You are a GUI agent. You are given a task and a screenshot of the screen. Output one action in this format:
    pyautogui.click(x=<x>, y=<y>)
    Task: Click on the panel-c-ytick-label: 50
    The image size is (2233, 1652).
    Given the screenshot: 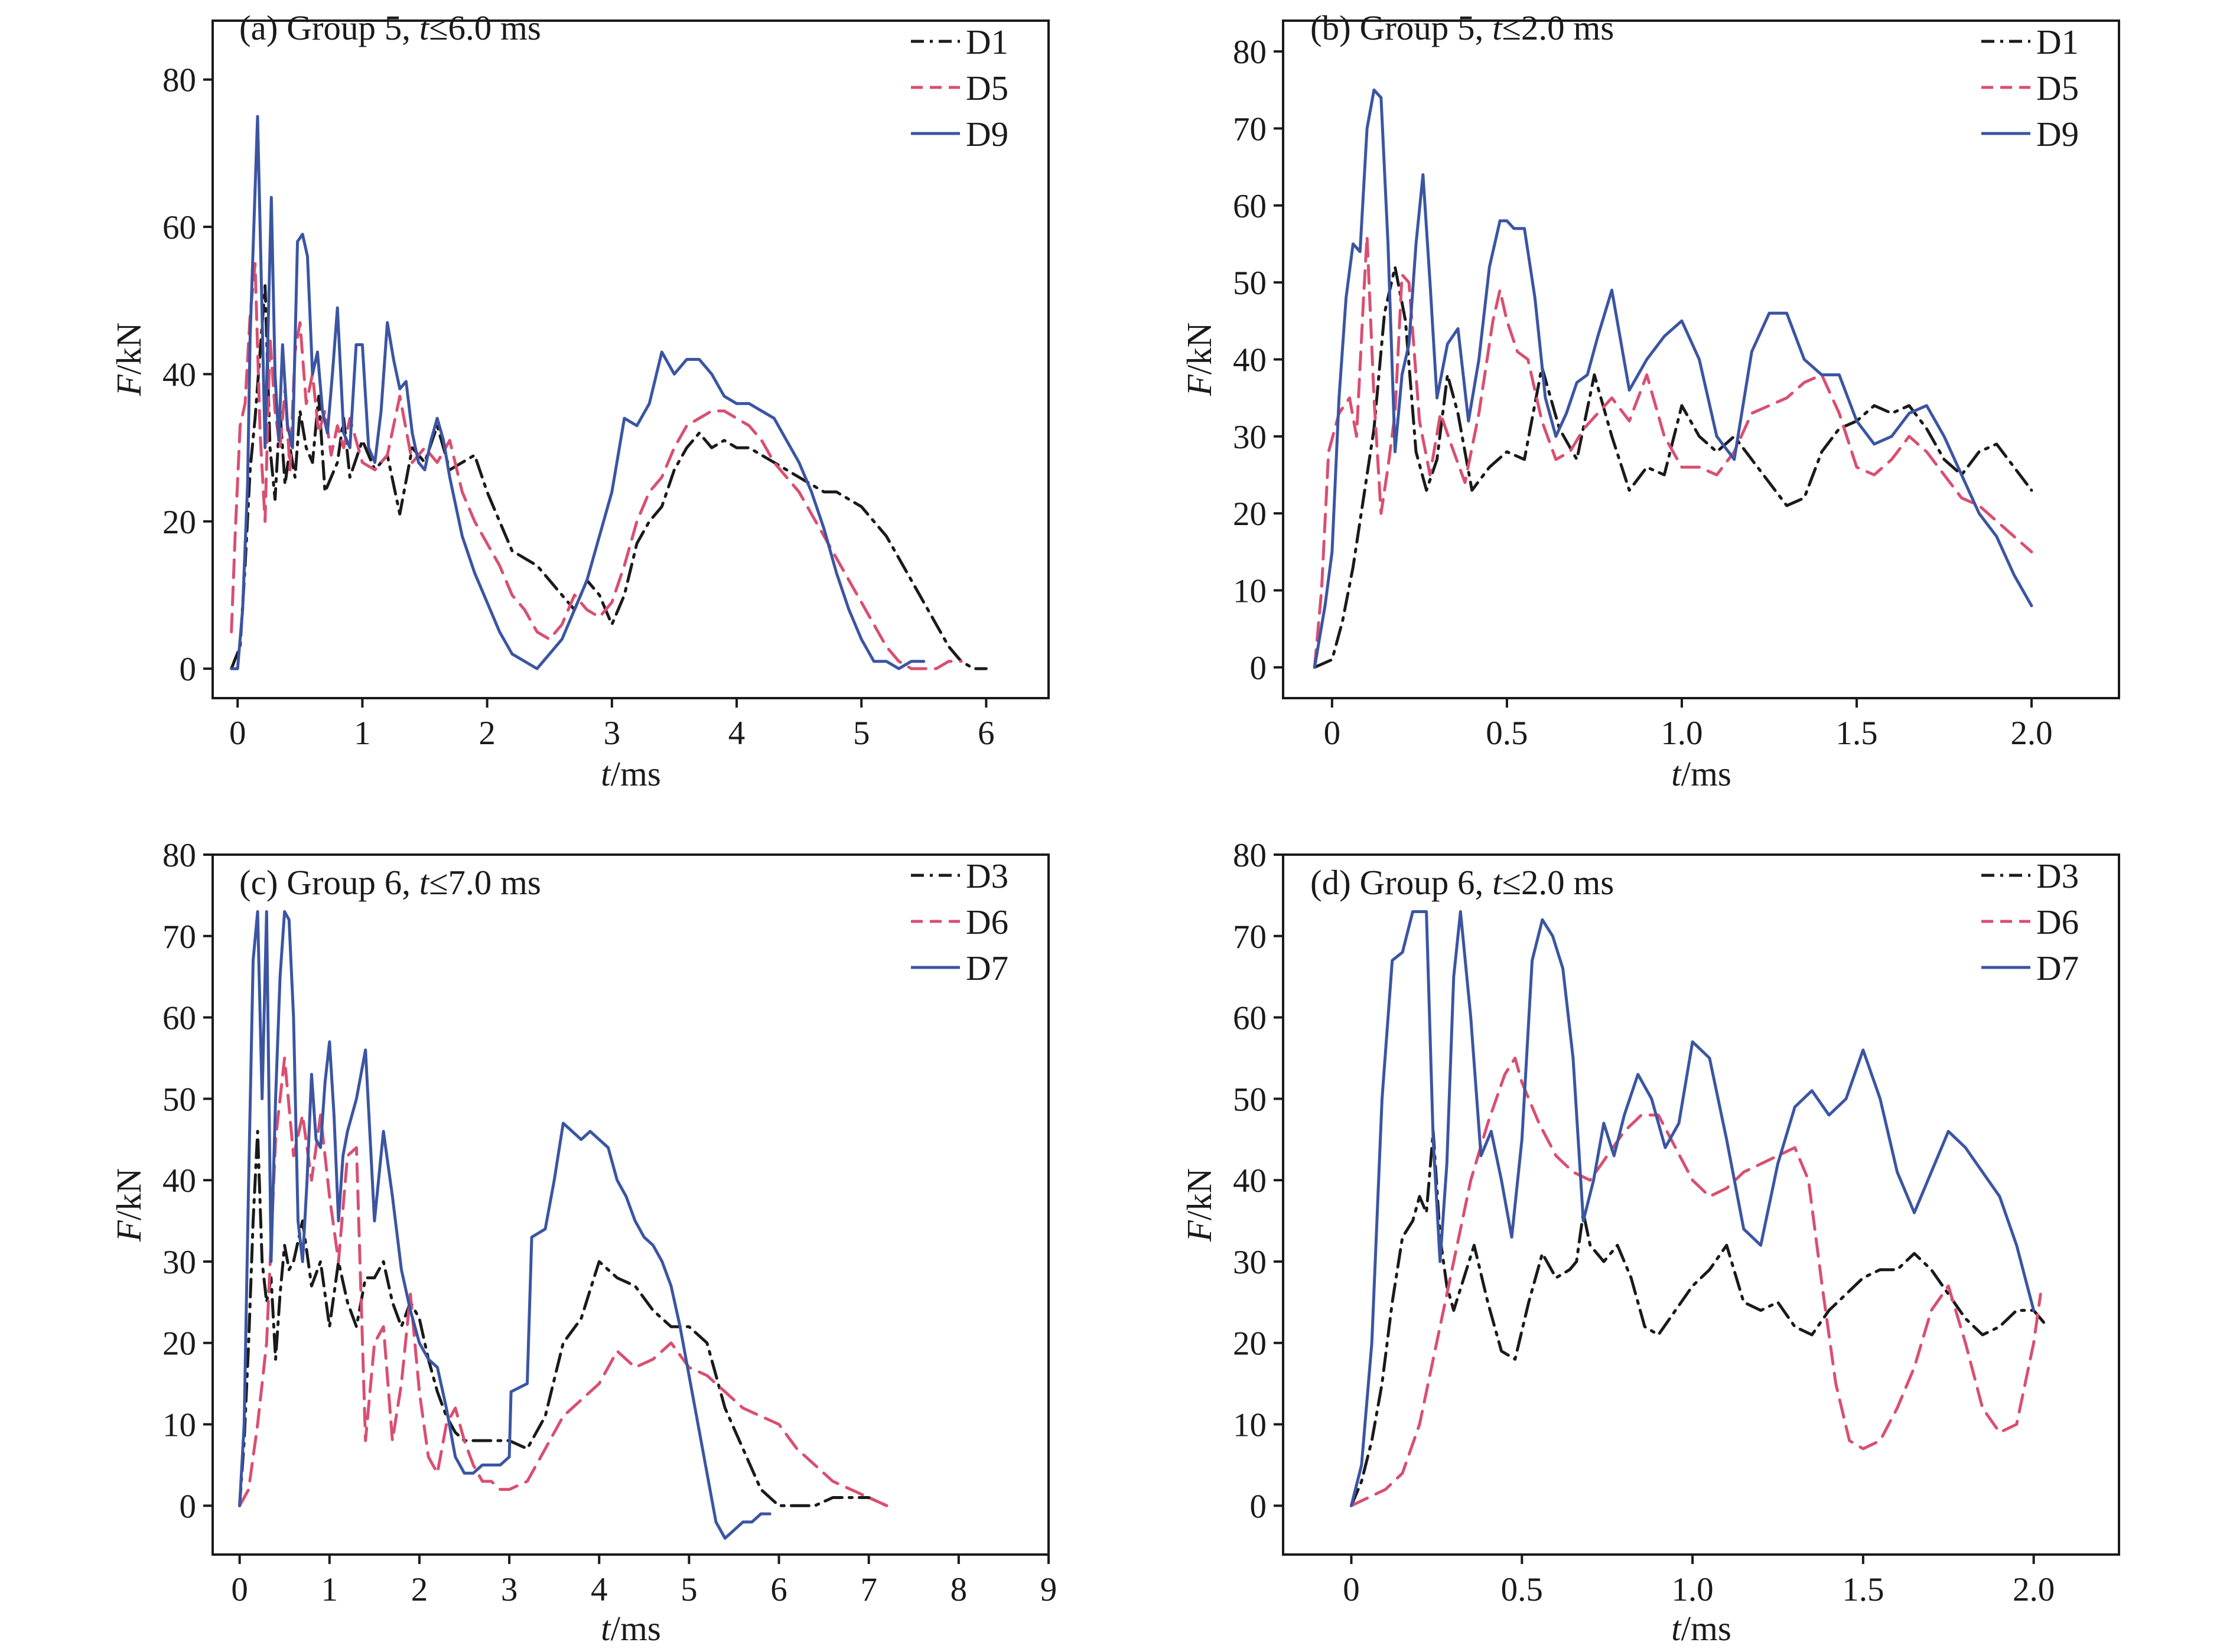 What is the action you would take?
    pyautogui.click(x=179, y=1099)
    